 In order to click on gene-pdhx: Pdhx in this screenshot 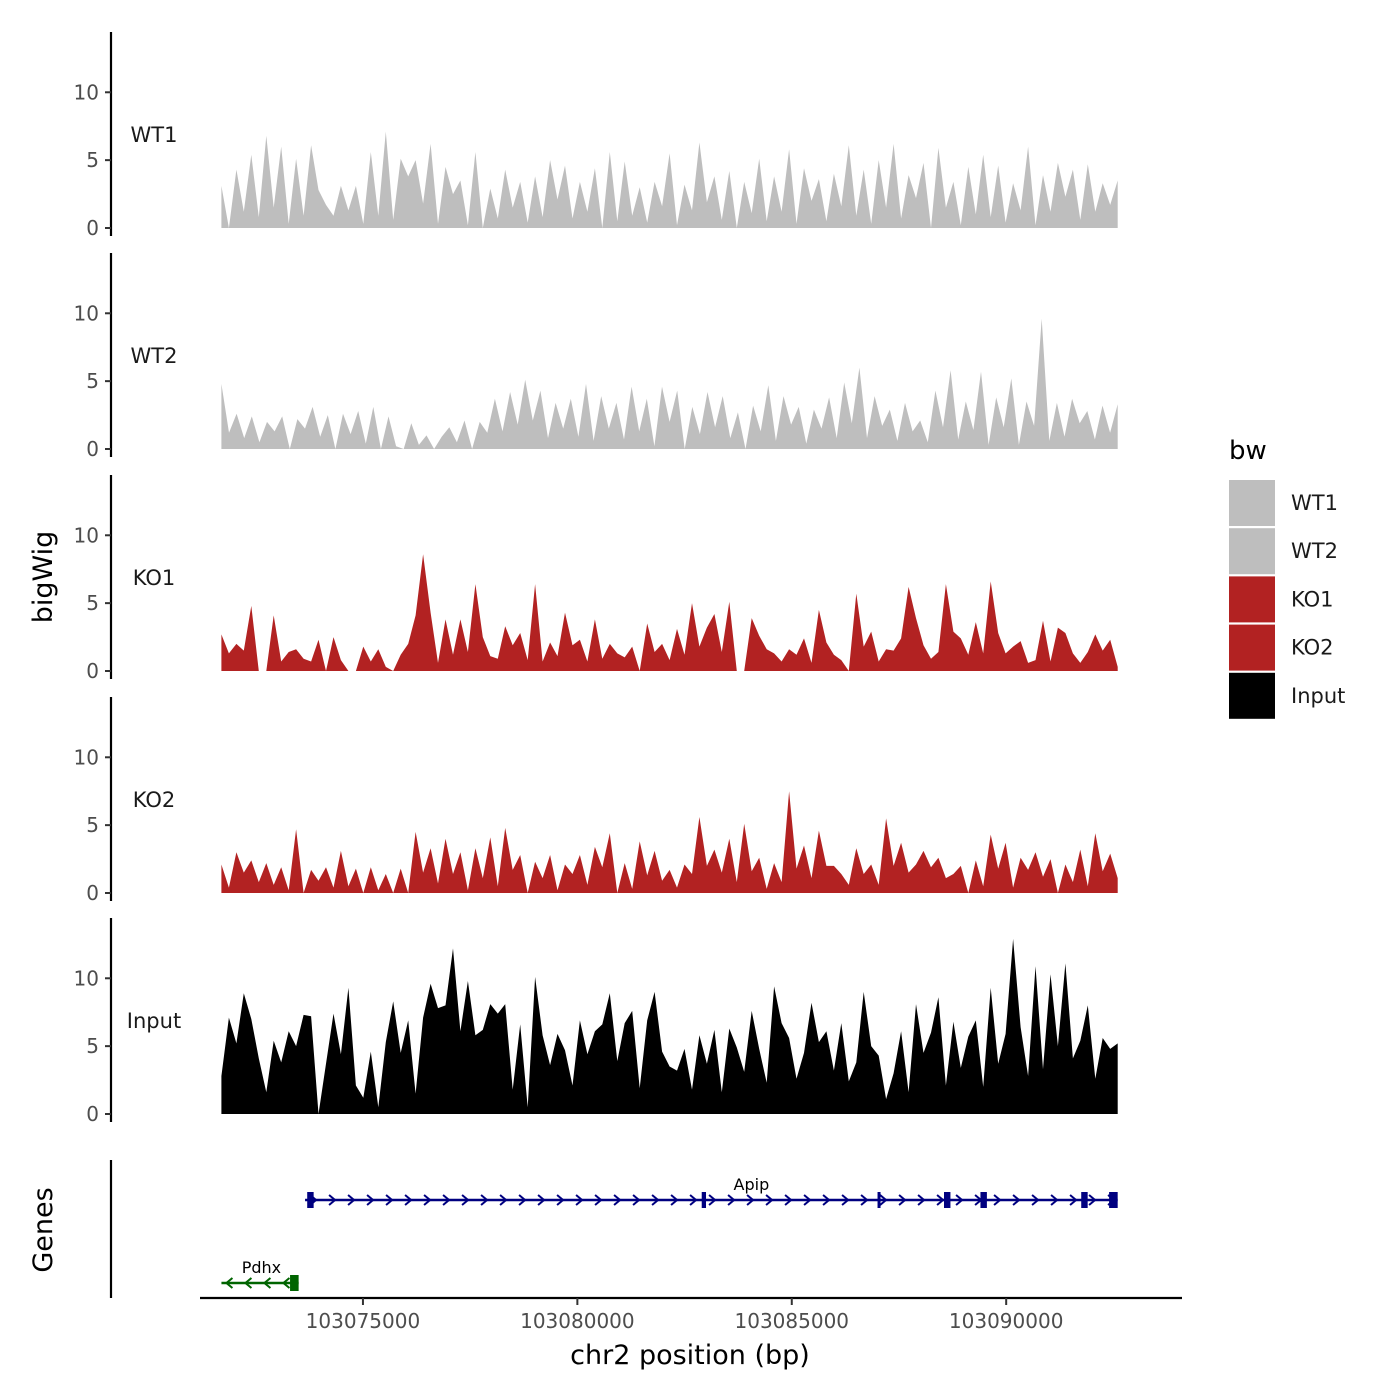, I will do `click(260, 1274)`.